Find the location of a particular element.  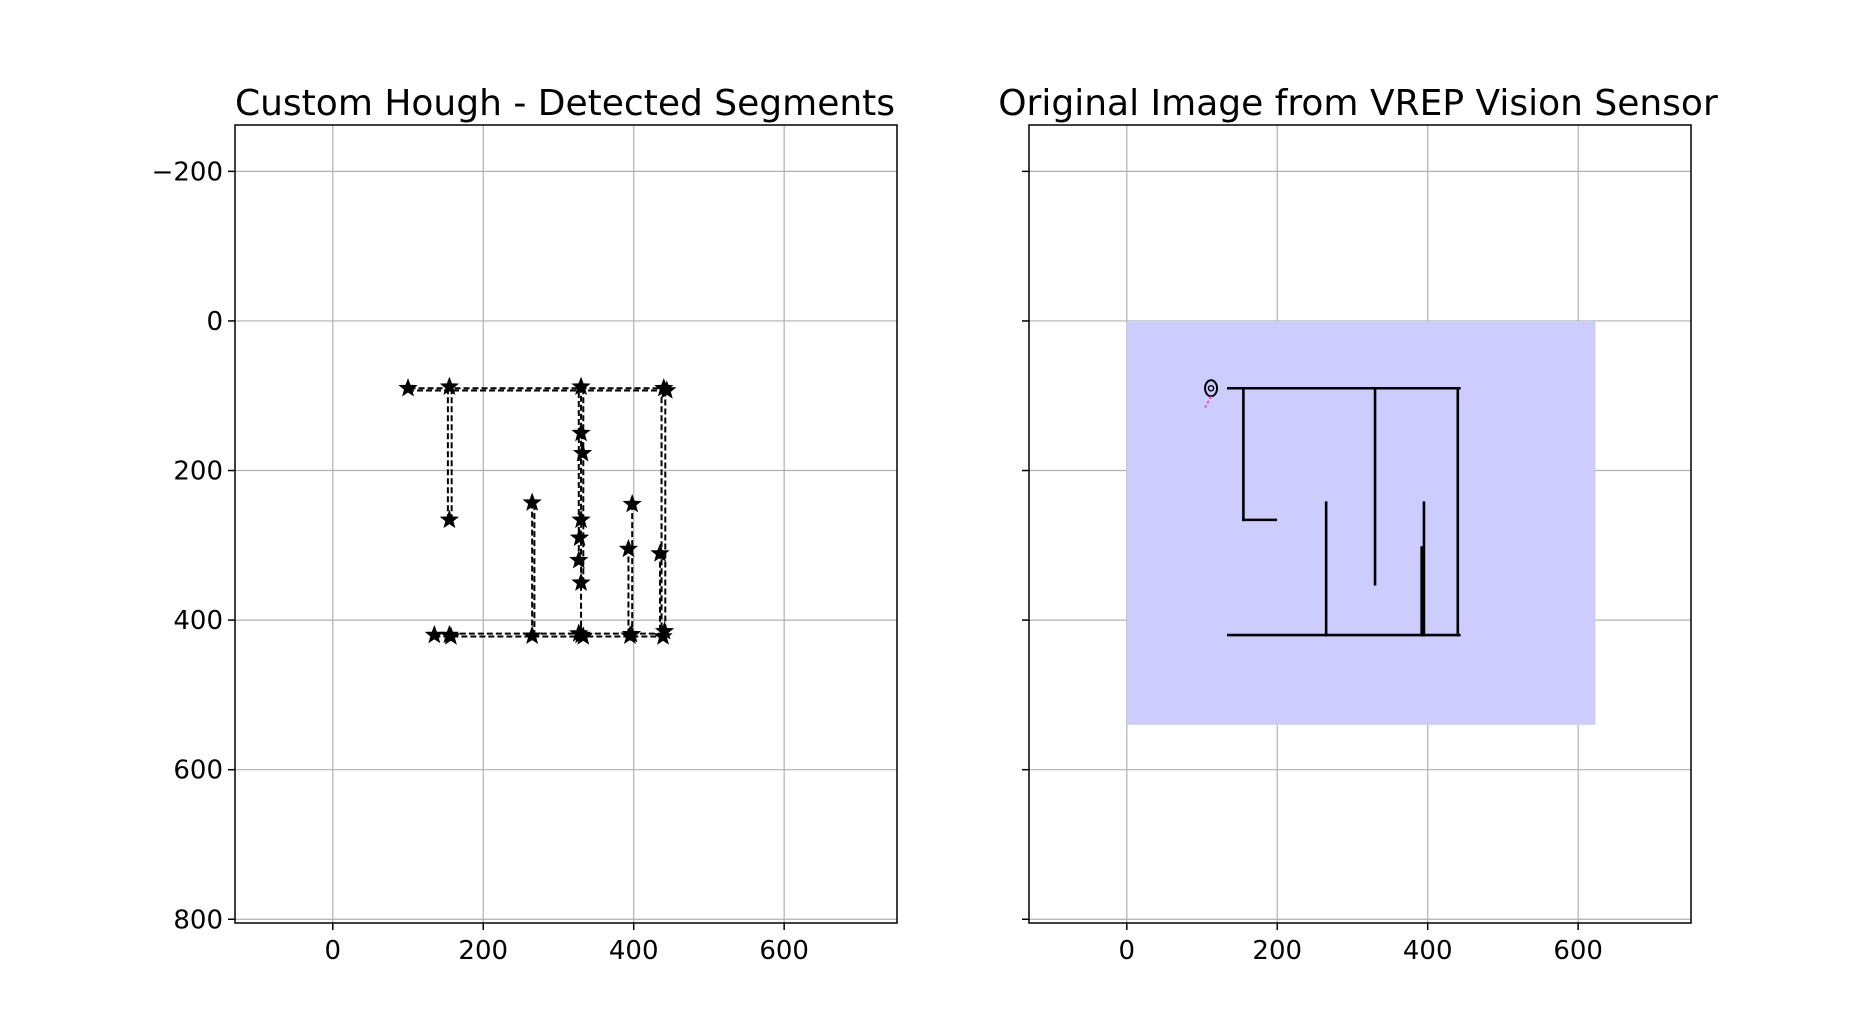

image-content is located at coordinates (1361, 522).